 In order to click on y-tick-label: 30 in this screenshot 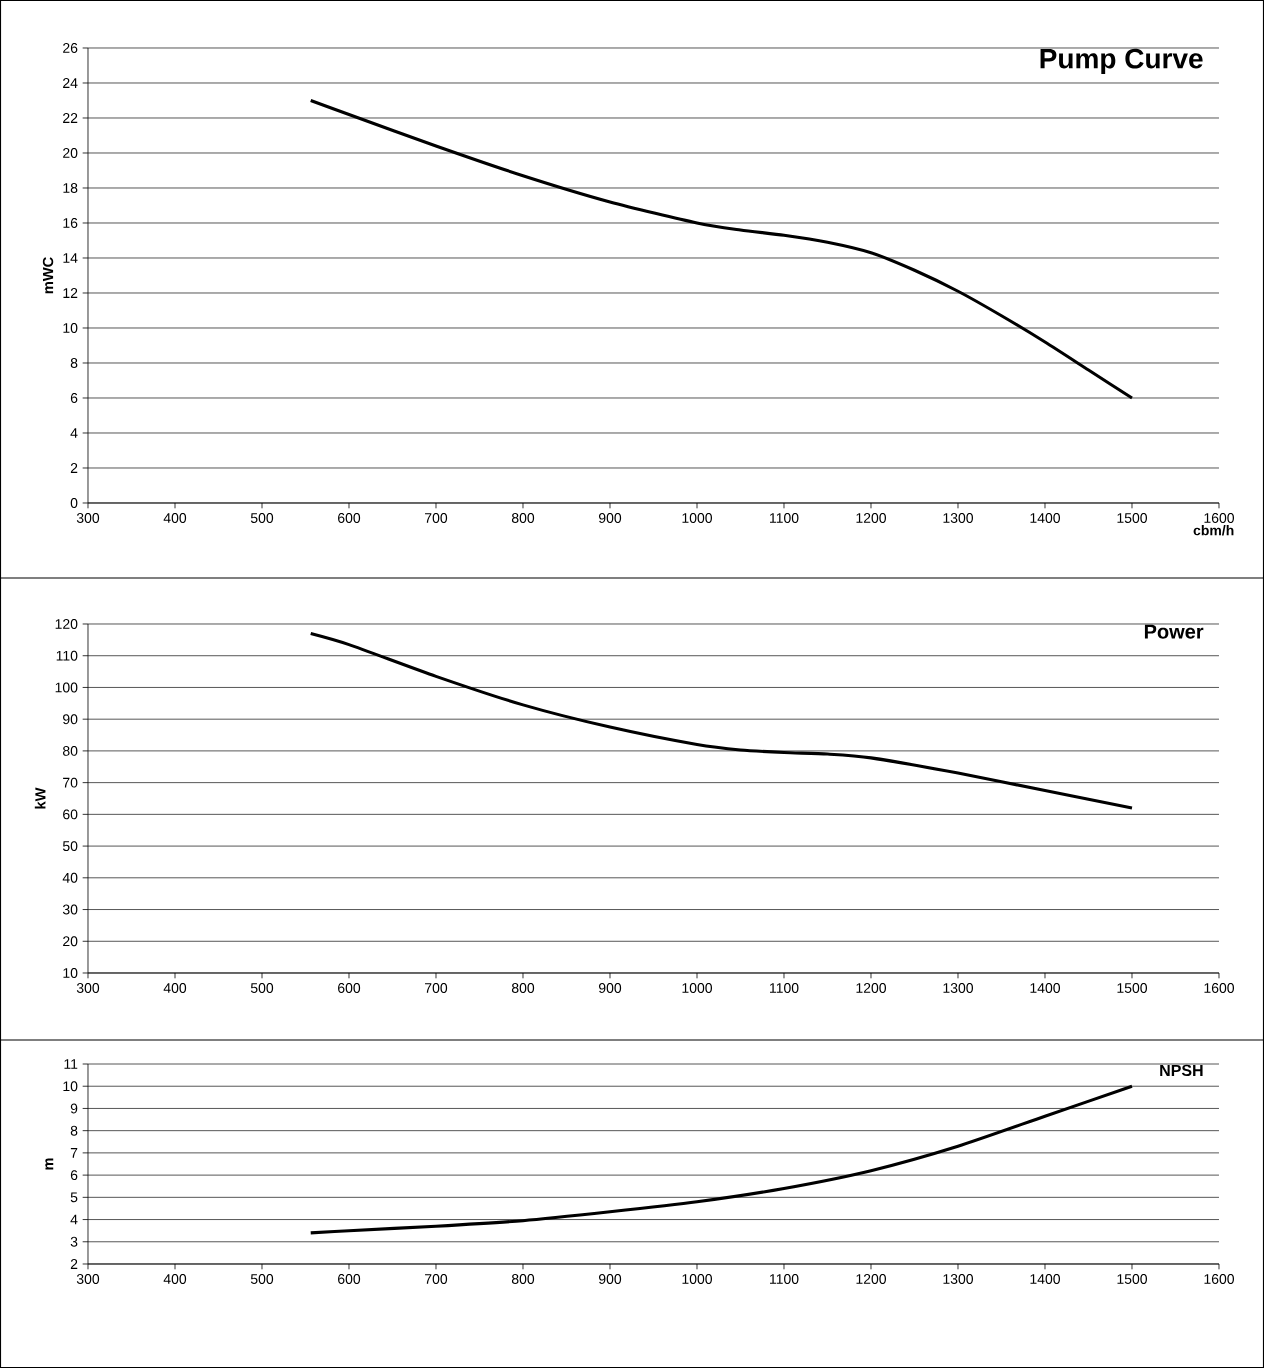, I will do `click(70, 909)`.